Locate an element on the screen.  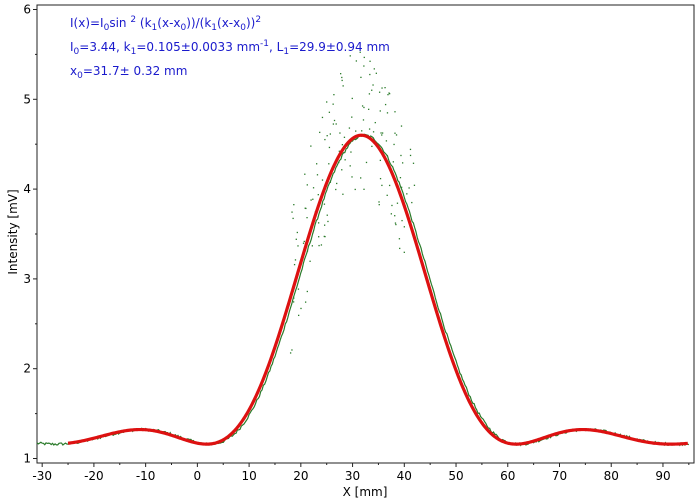
y-tick-label: 4 is located at coordinates (27, 189).